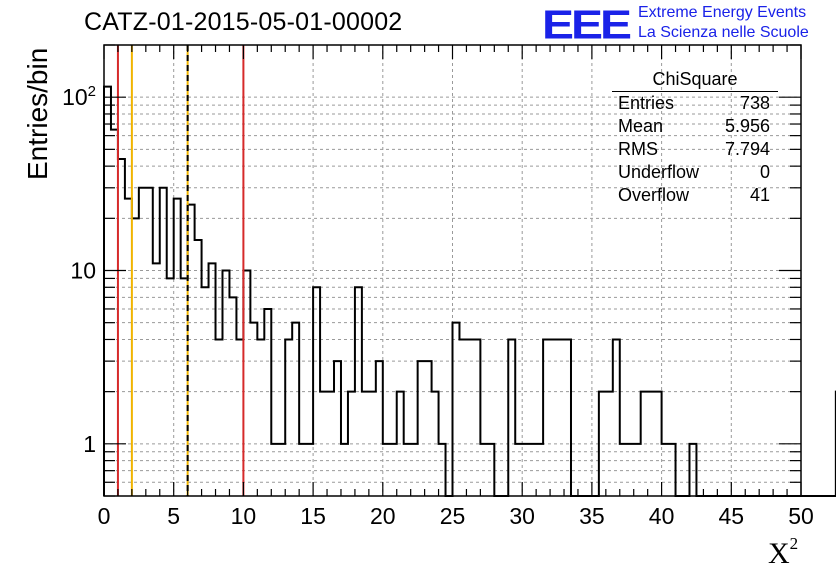 This screenshot has height=572, width=836. I want to click on x-tick-label: 20, so click(383, 516).